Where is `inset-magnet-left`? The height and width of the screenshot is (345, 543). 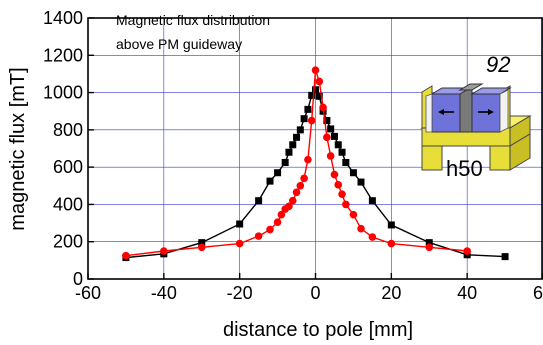
inset-magnet-left is located at coordinates (446, 113).